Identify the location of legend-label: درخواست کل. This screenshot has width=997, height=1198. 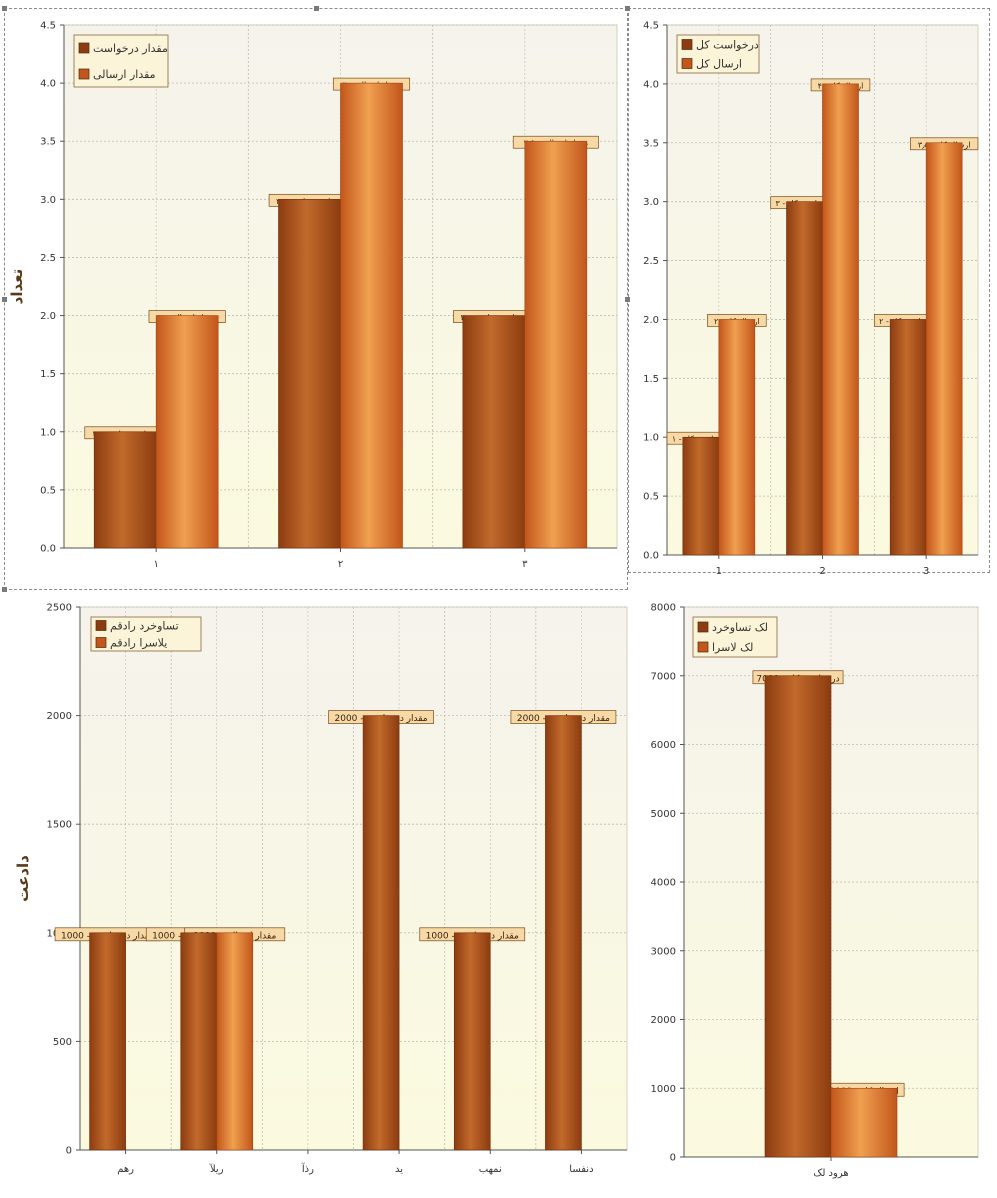
(727, 45).